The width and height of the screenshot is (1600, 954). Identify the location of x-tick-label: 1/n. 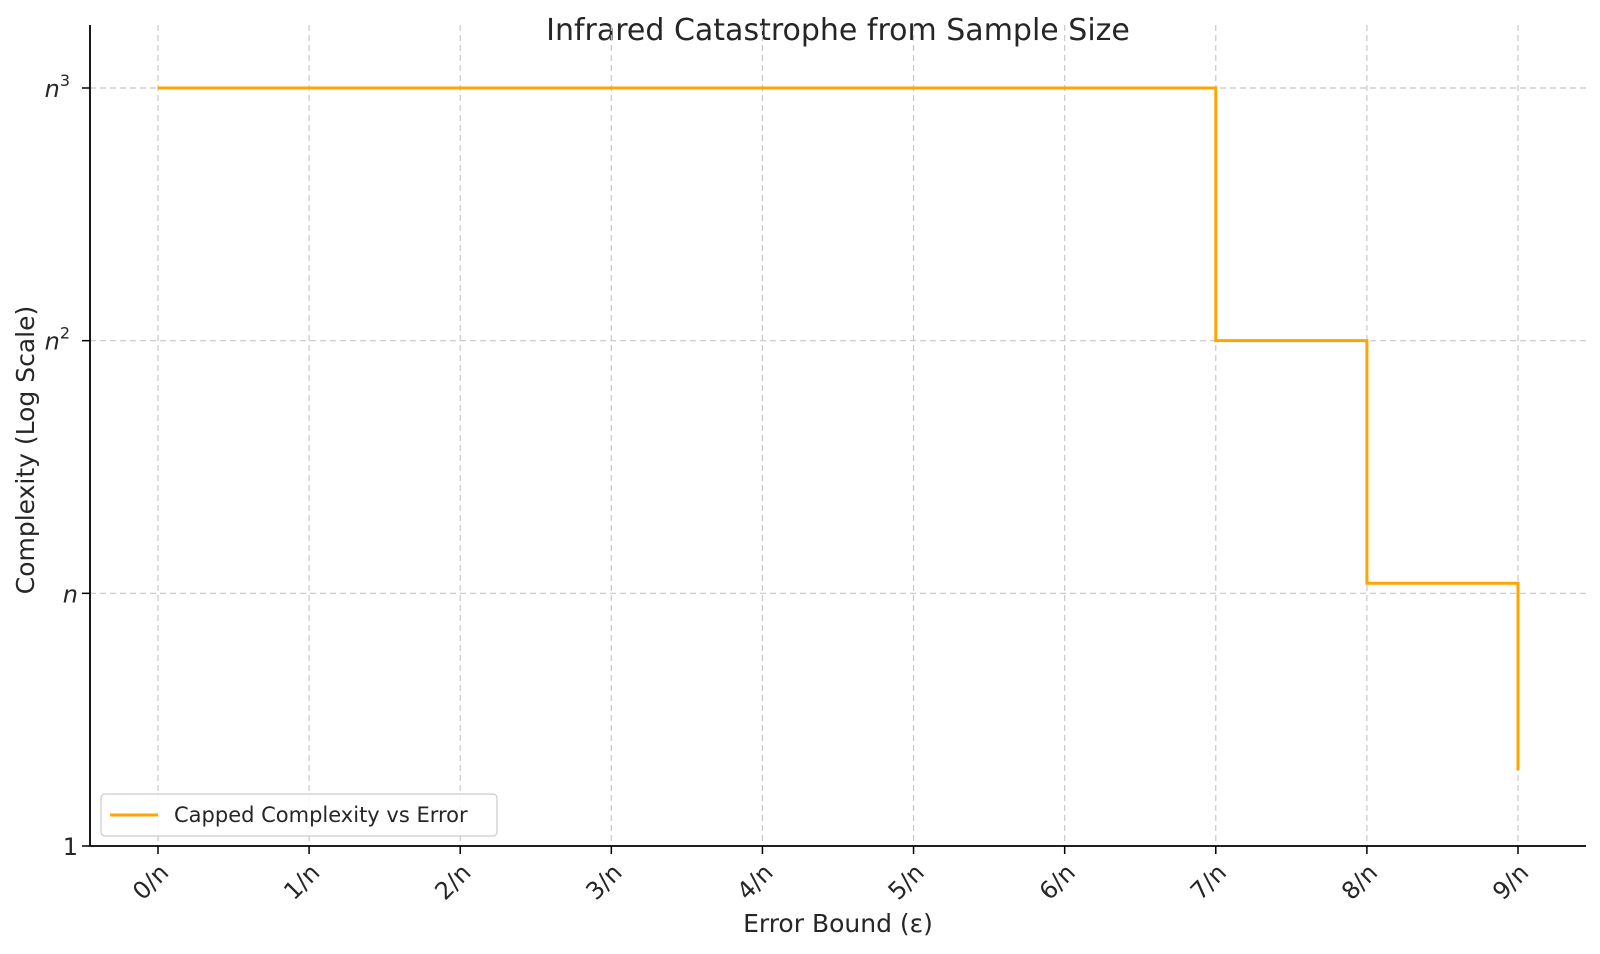
(301, 881).